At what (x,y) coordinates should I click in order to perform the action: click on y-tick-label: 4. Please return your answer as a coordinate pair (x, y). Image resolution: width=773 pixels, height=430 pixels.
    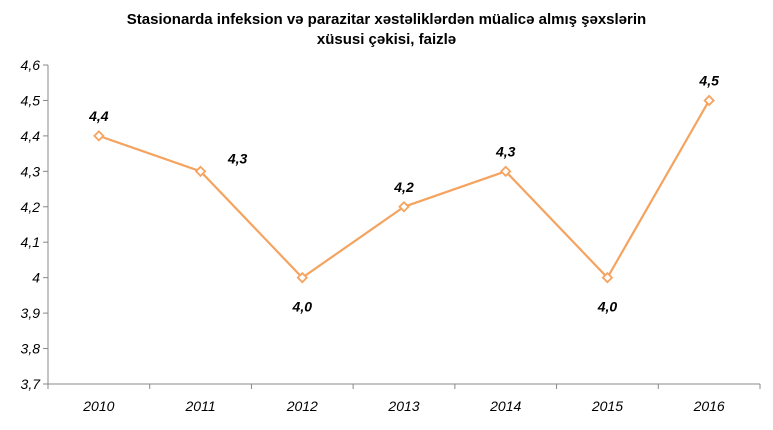
    Looking at the image, I should click on (36, 278).